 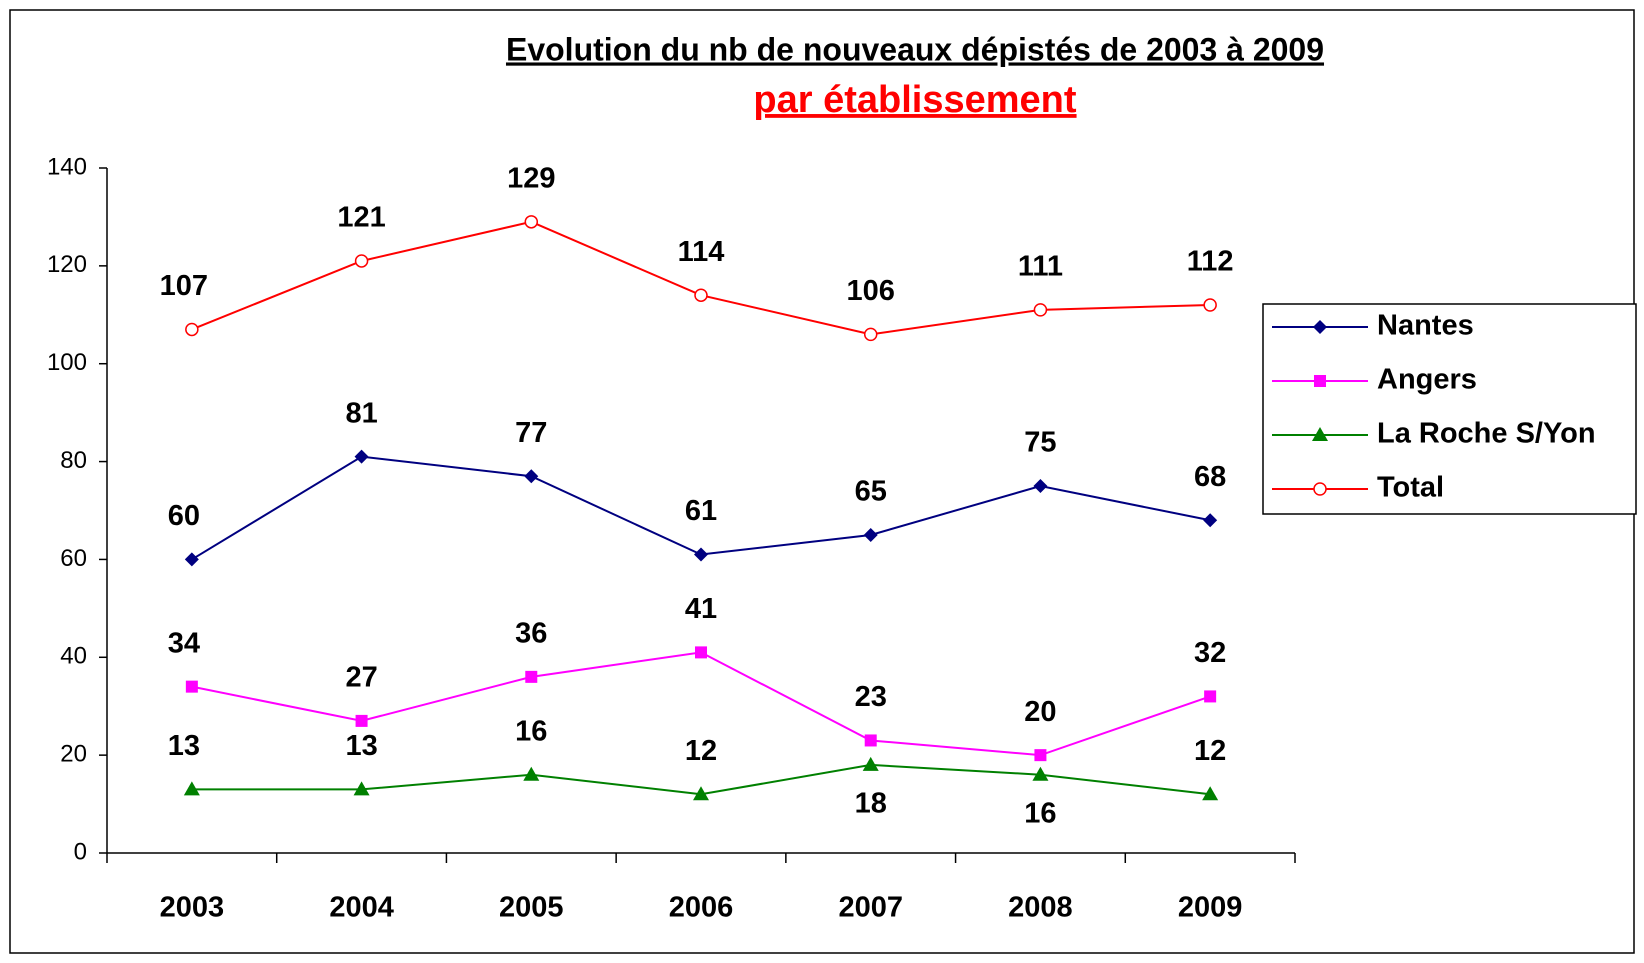 What do you see at coordinates (1210, 262) in the screenshot?
I see `data-label: 112` at bounding box center [1210, 262].